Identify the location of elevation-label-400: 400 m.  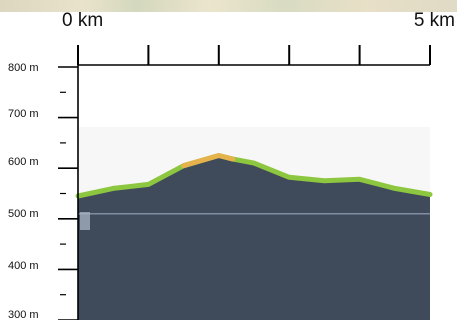
(23, 266).